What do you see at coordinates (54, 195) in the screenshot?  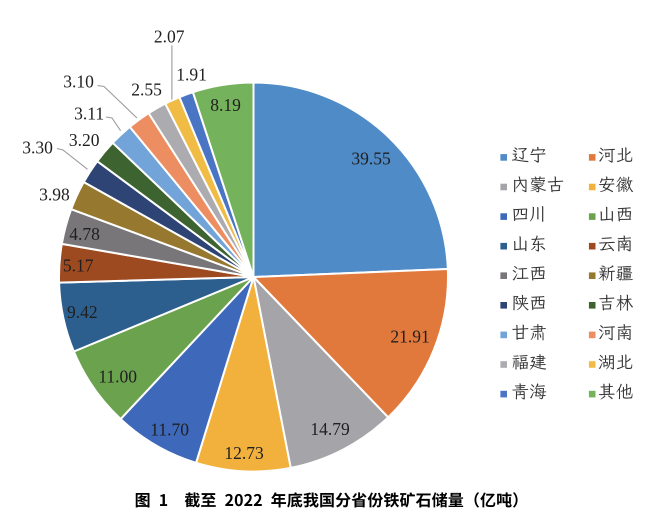 I see `svg-text: 3.98` at bounding box center [54, 195].